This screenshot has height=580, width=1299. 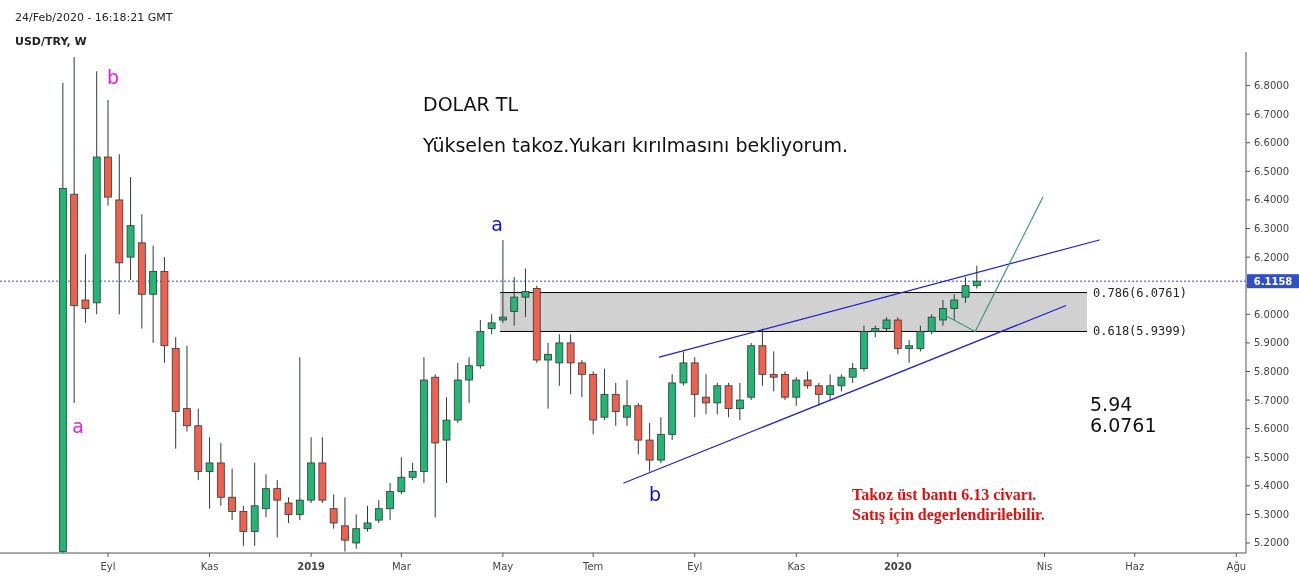 I want to click on annotation: Satış için degerlendirilebilir., so click(x=948, y=515).